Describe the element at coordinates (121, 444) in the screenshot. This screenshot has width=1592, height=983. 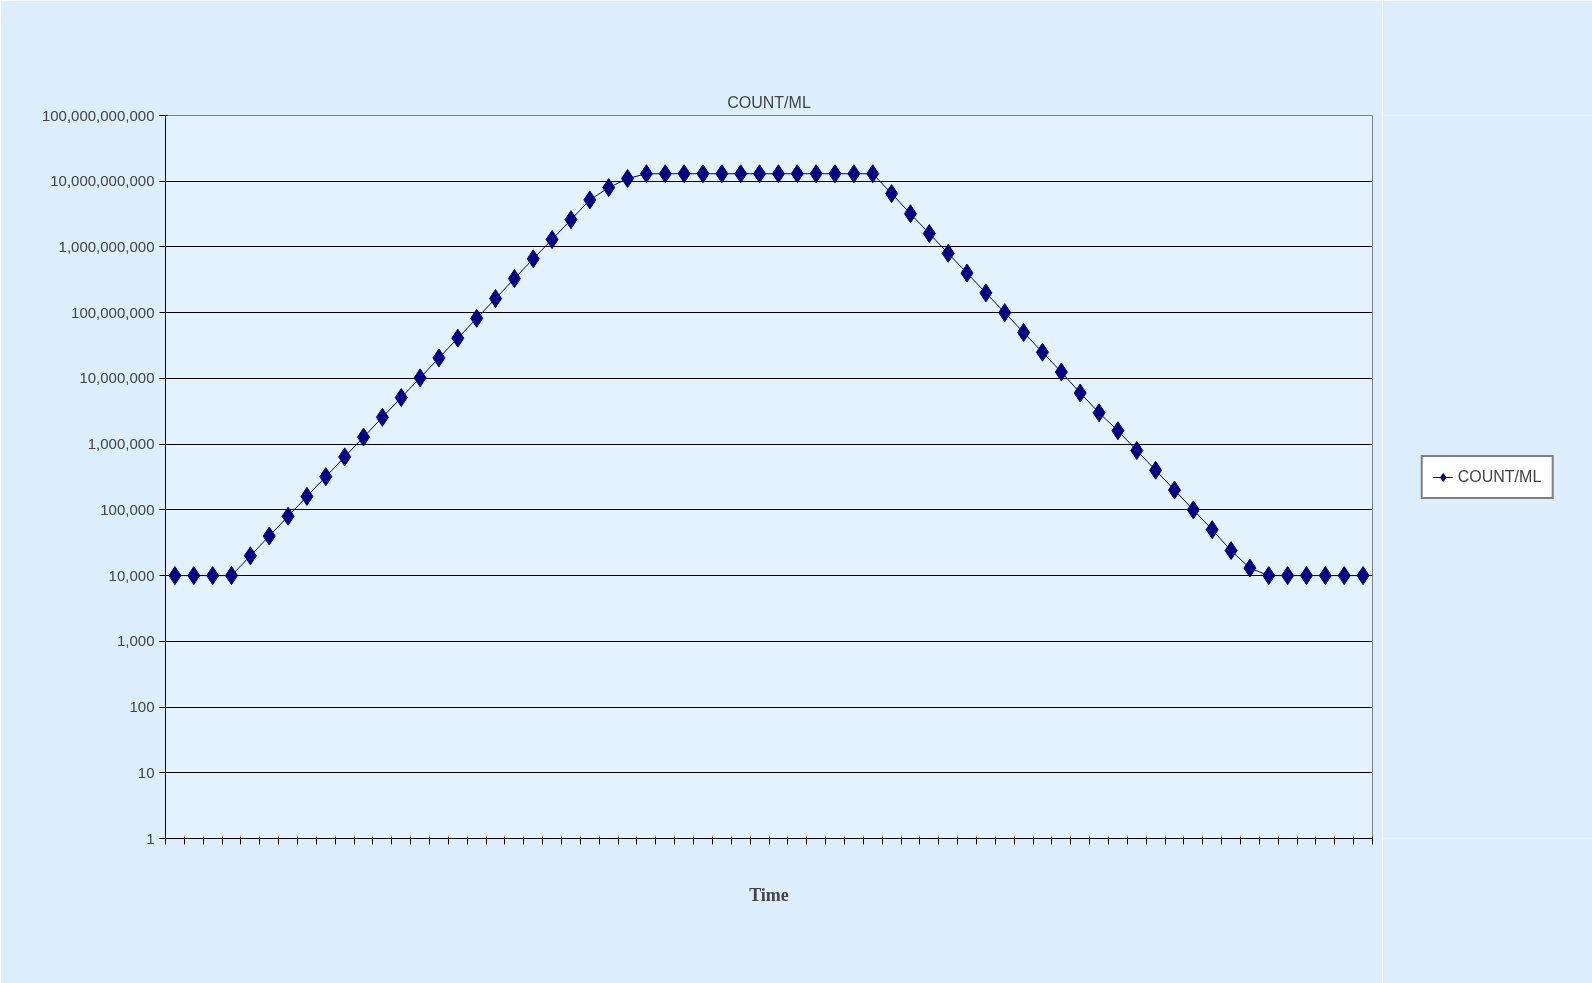
I see `y-tick-label: 1,000,000` at that location.